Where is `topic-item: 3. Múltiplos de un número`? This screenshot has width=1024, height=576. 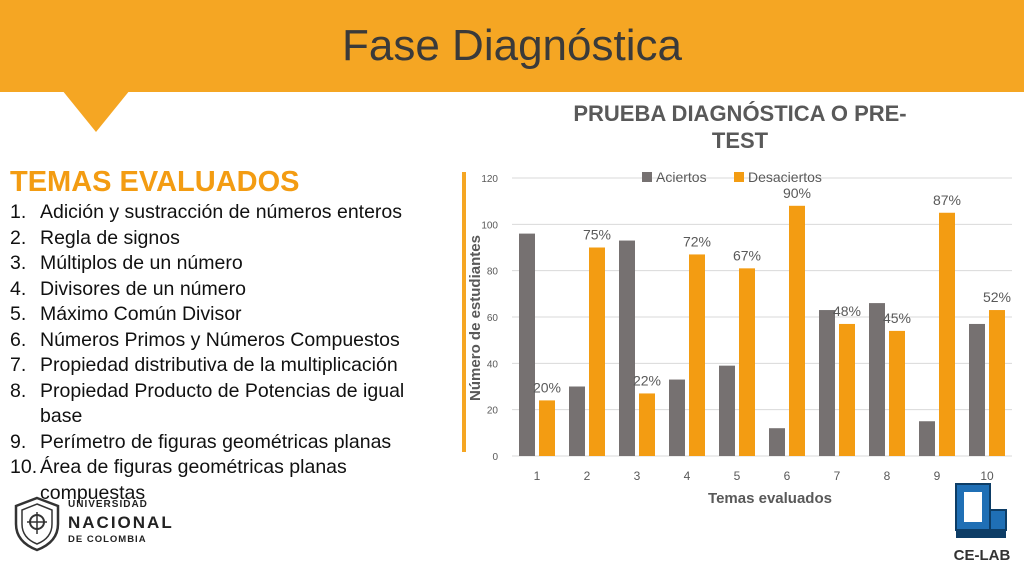 topic-item: 3. Múltiplos de un número is located at coordinates (230, 264).